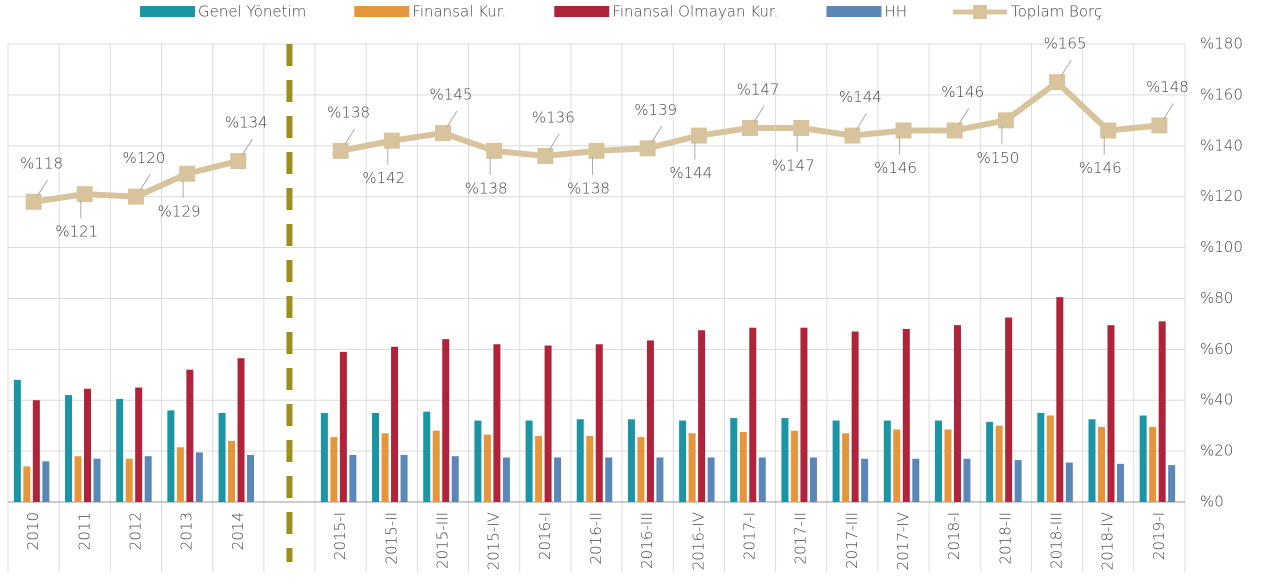  What do you see at coordinates (1221, 44) in the screenshot?
I see `y-tick-label: %180` at bounding box center [1221, 44].